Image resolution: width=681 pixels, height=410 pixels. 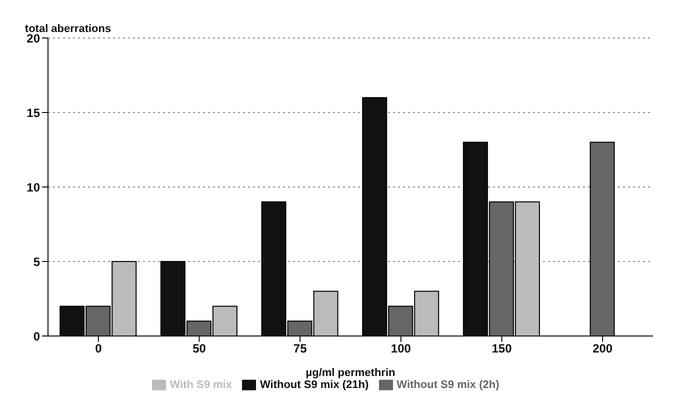 What do you see at coordinates (36, 261) in the screenshot?
I see `y-tick-label: 5` at bounding box center [36, 261].